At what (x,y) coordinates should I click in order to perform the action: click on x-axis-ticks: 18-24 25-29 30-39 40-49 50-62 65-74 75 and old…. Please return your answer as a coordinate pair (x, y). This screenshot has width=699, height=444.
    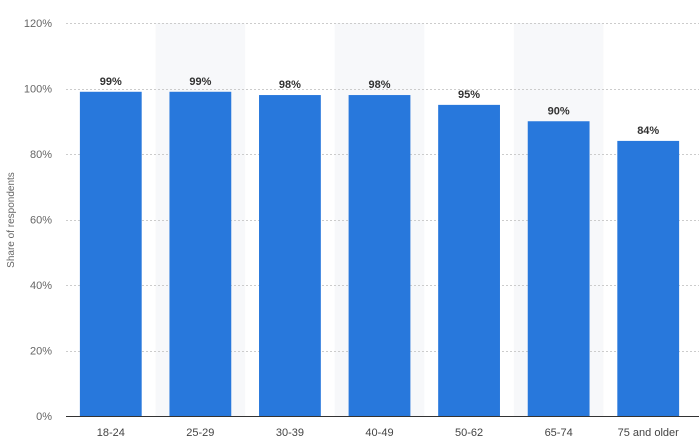
    Looking at the image, I should click on (388, 433).